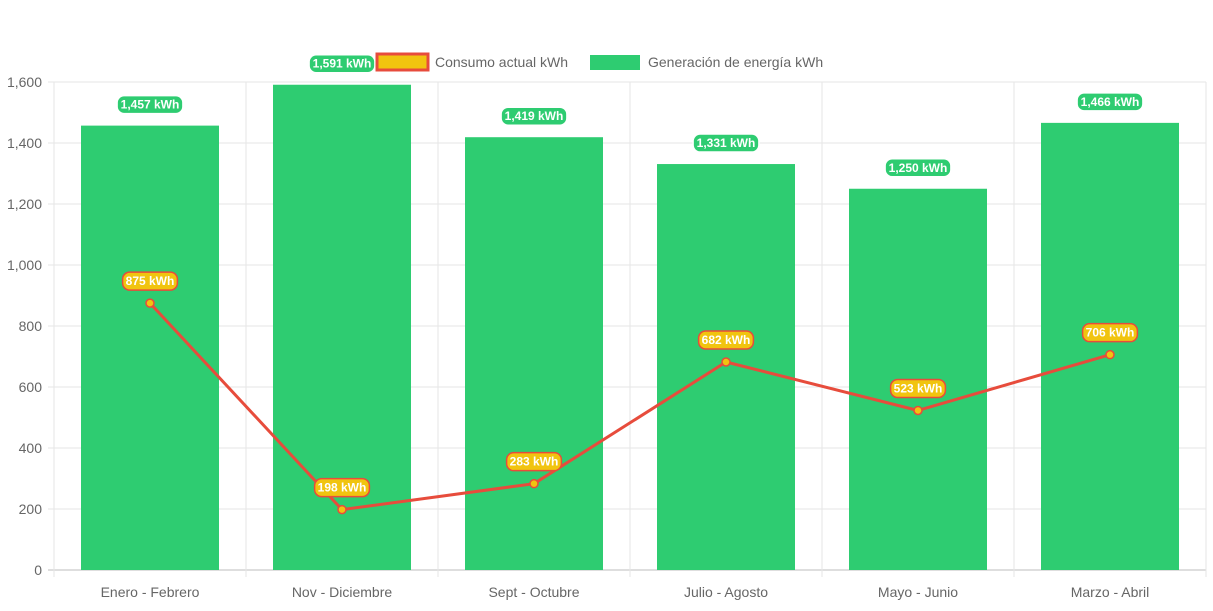  I want to click on legend-swatch-consumption, so click(402, 62).